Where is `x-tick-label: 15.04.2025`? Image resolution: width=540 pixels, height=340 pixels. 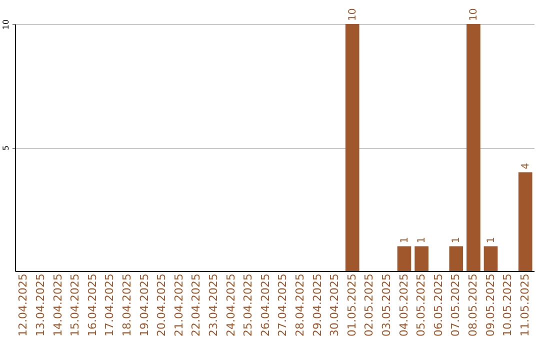 x-tick-label: 15.04.2025 is located at coordinates (75, 305).